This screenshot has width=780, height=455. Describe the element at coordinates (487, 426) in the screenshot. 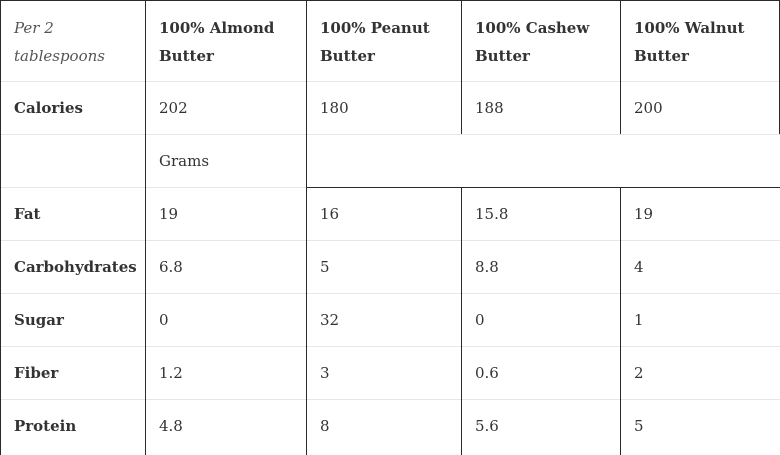

I see `table-cell: 5.6` at that location.